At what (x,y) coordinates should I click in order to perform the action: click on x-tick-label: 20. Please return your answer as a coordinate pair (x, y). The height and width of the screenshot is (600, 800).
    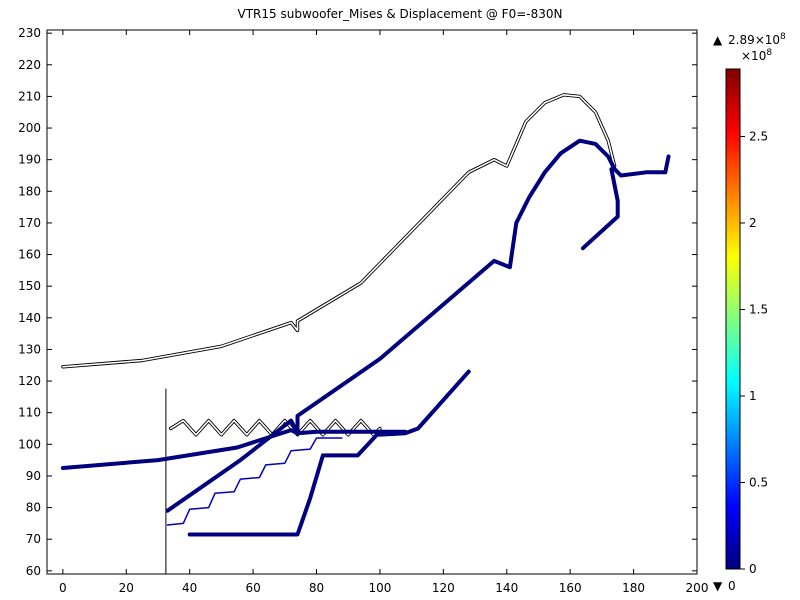
    Looking at the image, I should click on (126, 588).